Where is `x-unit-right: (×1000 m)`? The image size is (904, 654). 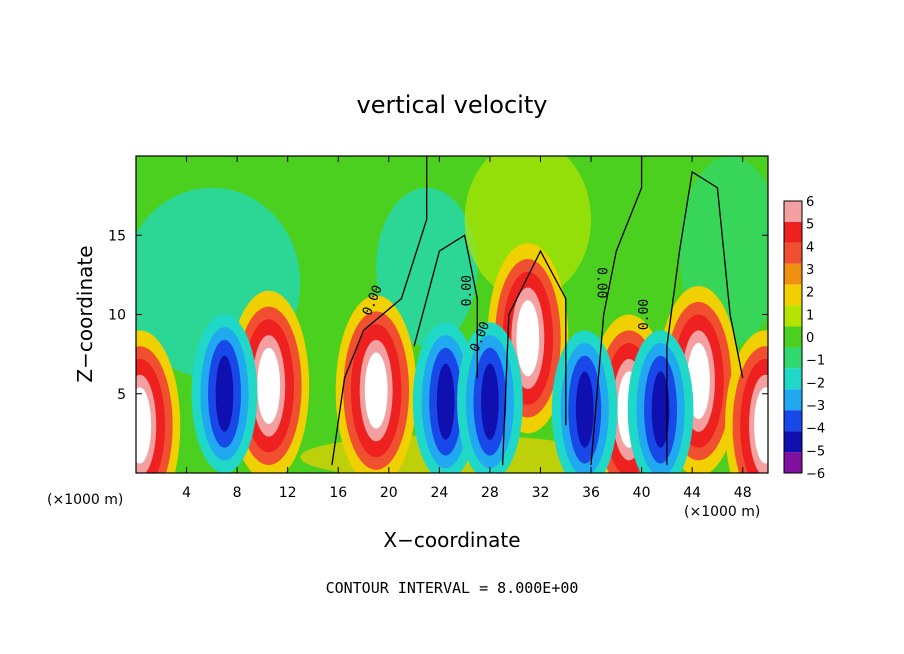
x-unit-right: (×1000 m) is located at coordinates (722, 512).